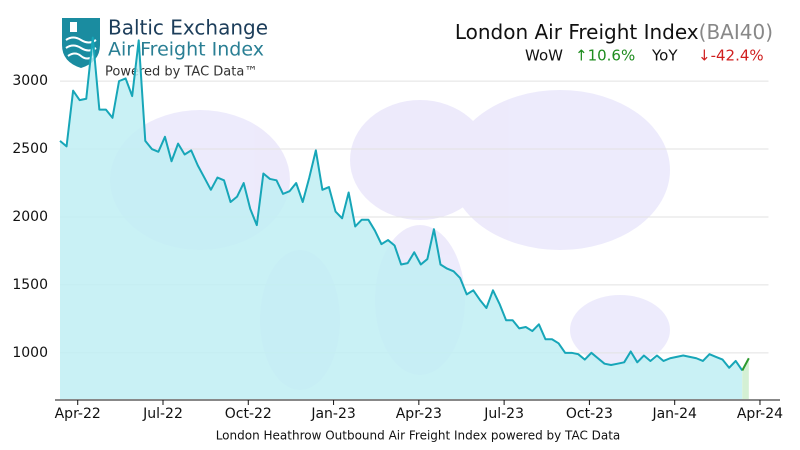 The image size is (800, 450). Describe the element at coordinates (544, 56) in the screenshot. I see `annotation-label: WoW` at that location.